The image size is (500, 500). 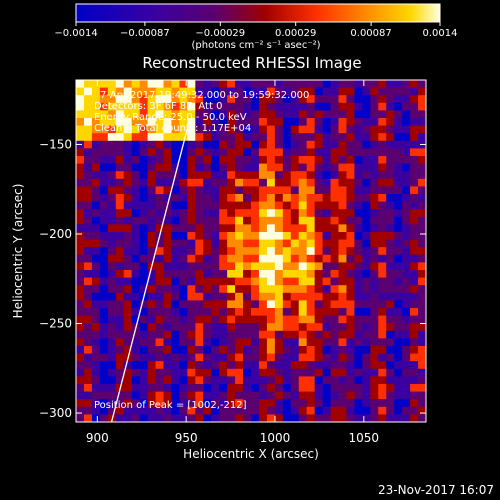 What do you see at coordinates (97, 438) in the screenshot?
I see `x-tick-label: 900` at bounding box center [97, 438].